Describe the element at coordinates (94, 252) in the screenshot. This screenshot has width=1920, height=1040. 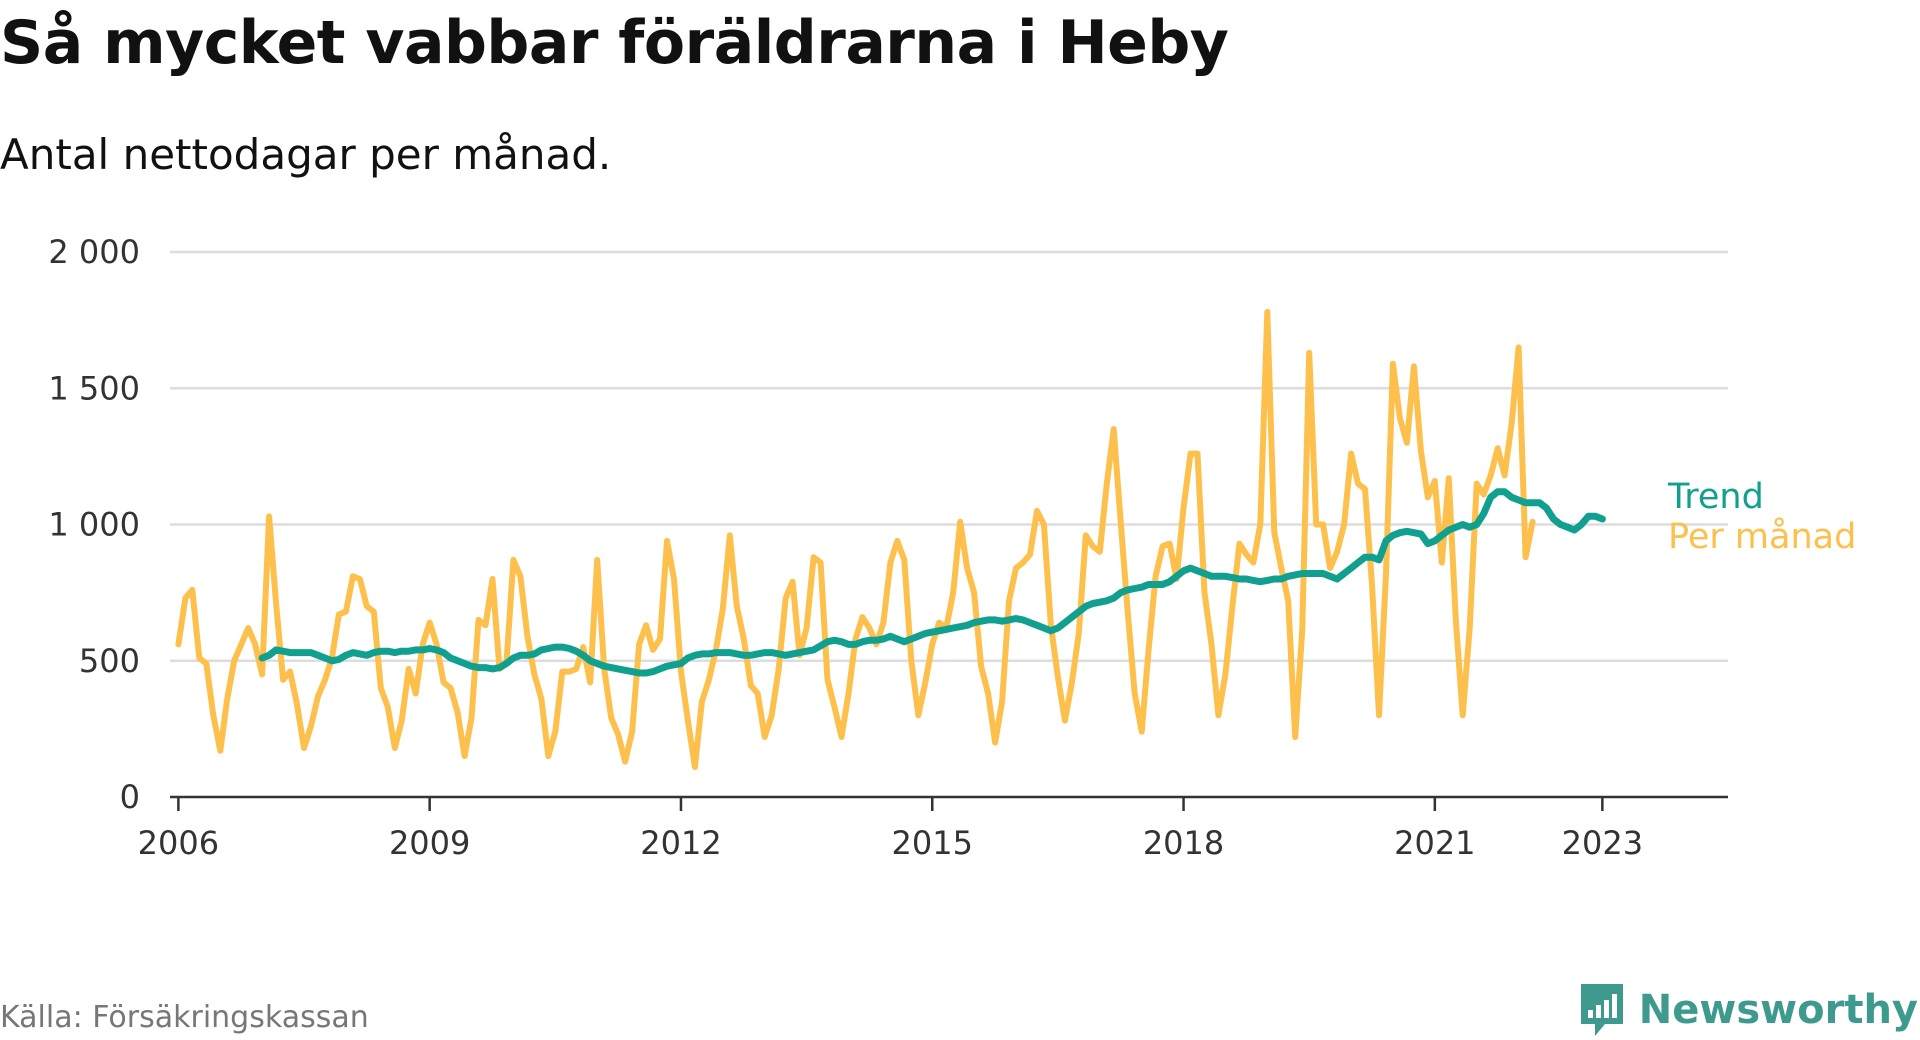
I see `y-tick-label: 2 000` at that location.